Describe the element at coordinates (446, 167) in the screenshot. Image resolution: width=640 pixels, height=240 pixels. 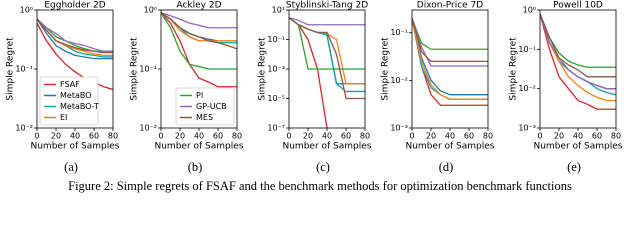
I see `subplot-label: (d)` at that location.